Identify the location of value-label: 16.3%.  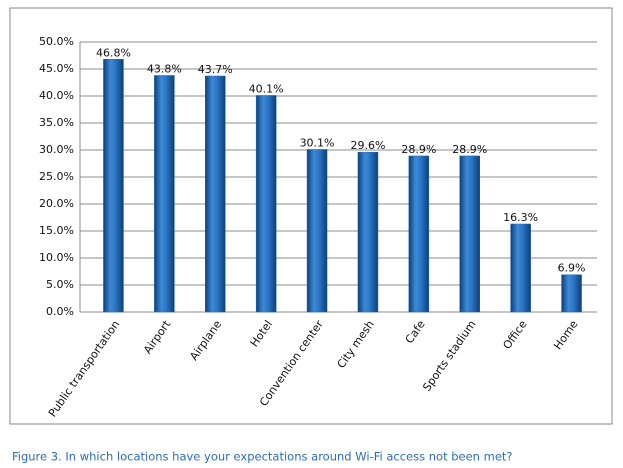
(520, 217).